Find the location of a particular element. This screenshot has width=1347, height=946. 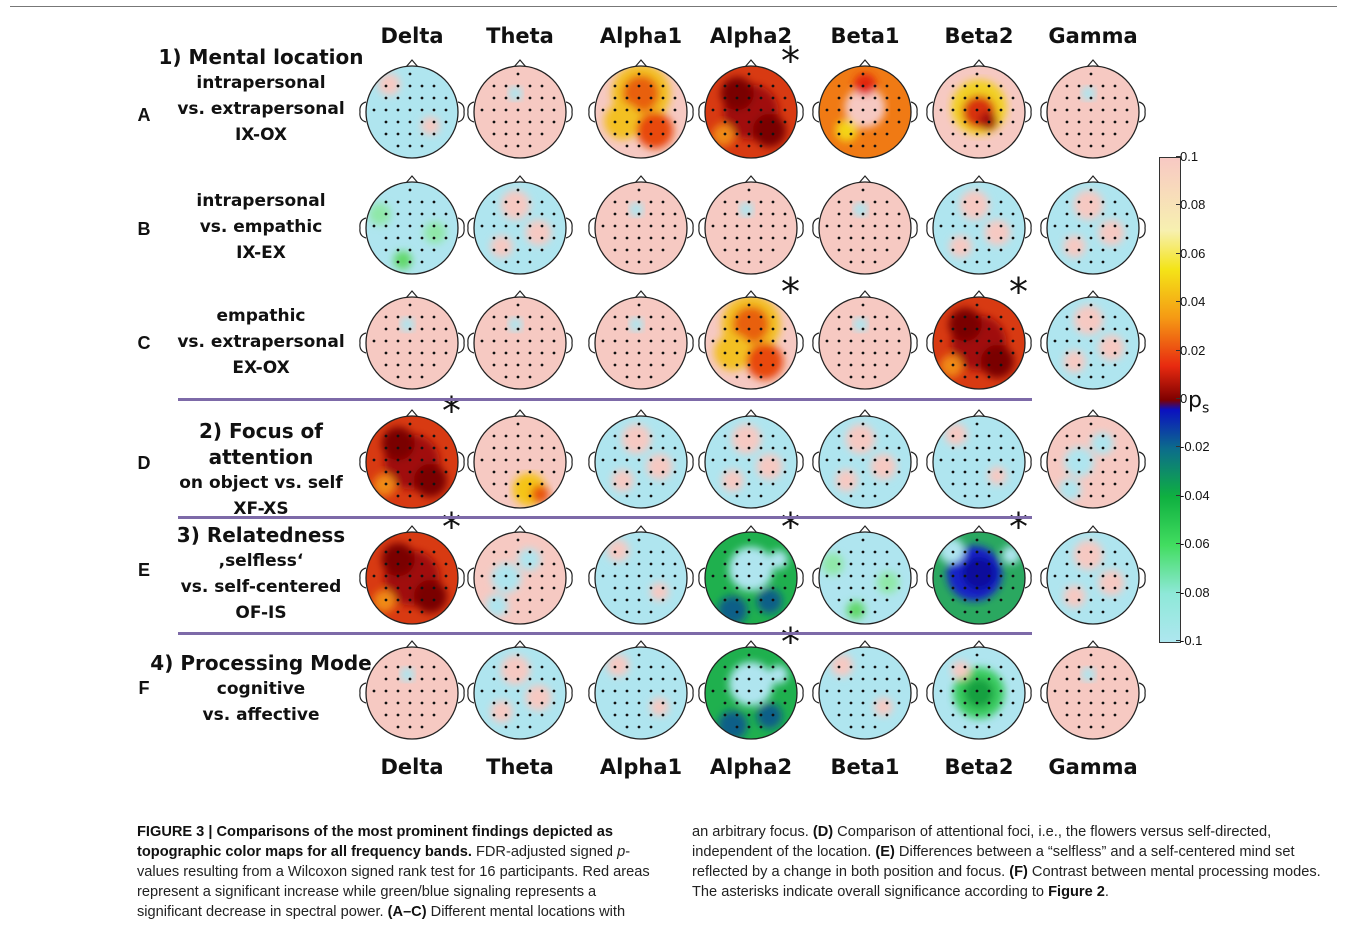

topomap-e-alpha2 is located at coordinates (751, 575).